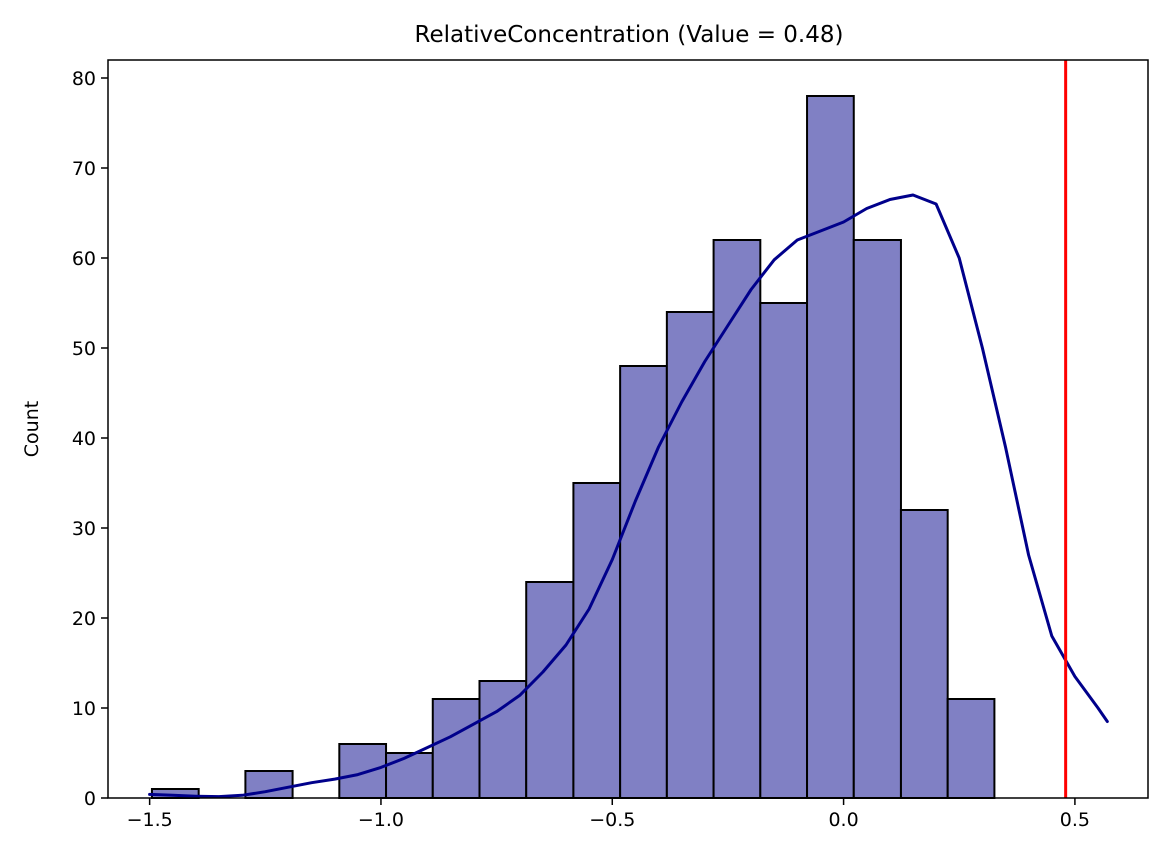 Image resolution: width=1169 pixels, height=862 pixels. Describe the element at coordinates (843, 820) in the screenshot. I see `x-tick-label: 0.0` at that location.